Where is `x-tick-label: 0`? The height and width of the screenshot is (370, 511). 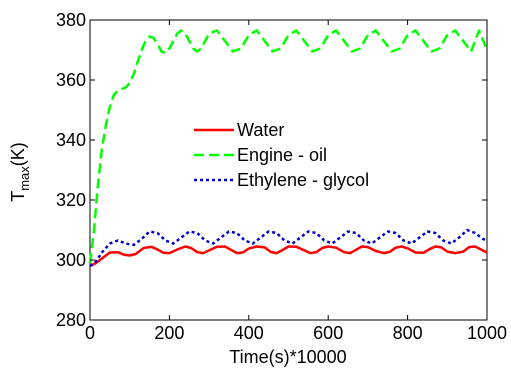 x-tick-label: 0 is located at coordinates (90, 333).